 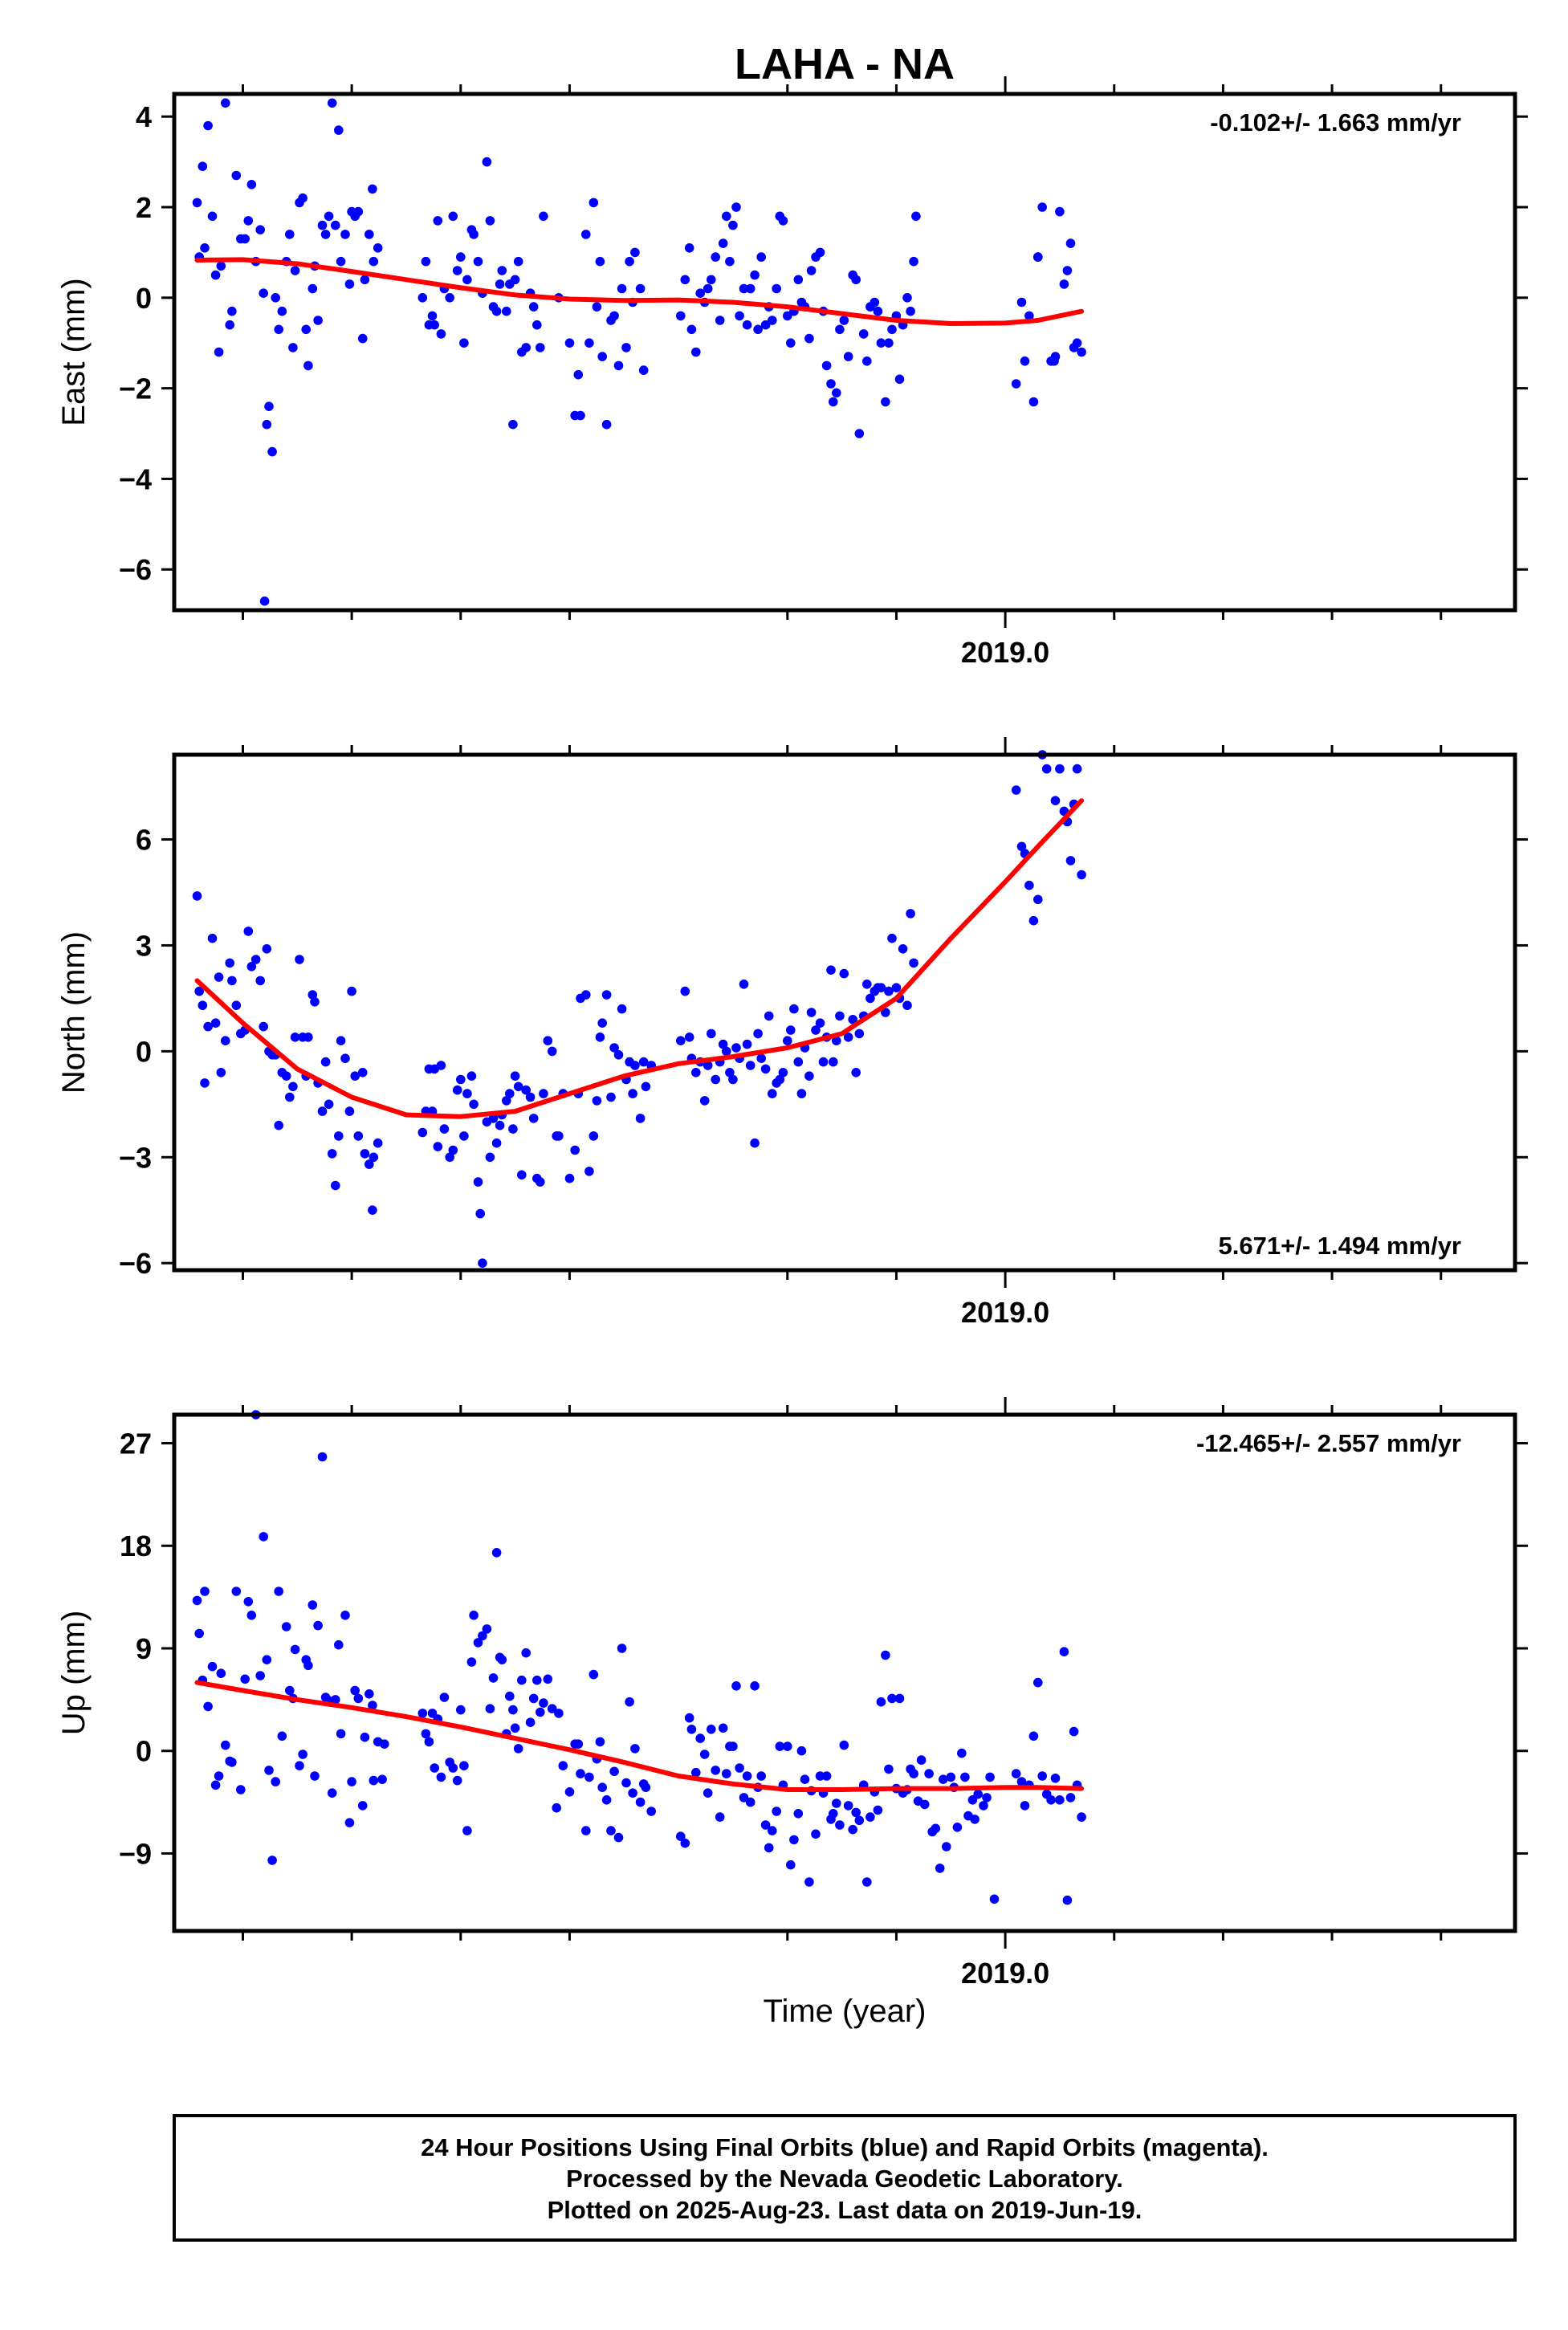 I want to click on north-y-tick-label: 3, so click(x=144, y=945).